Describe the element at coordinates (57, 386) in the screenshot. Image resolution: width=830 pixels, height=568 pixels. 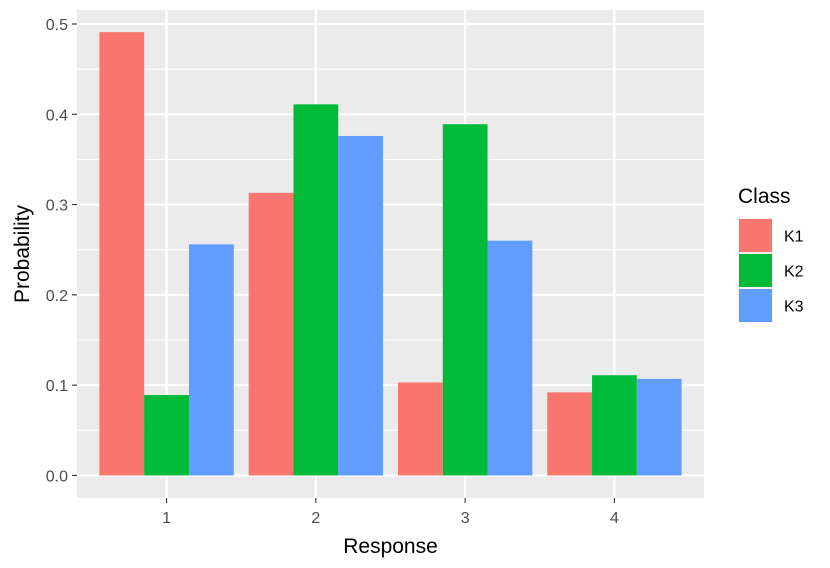
I see `y-tick-label: 0.1` at that location.